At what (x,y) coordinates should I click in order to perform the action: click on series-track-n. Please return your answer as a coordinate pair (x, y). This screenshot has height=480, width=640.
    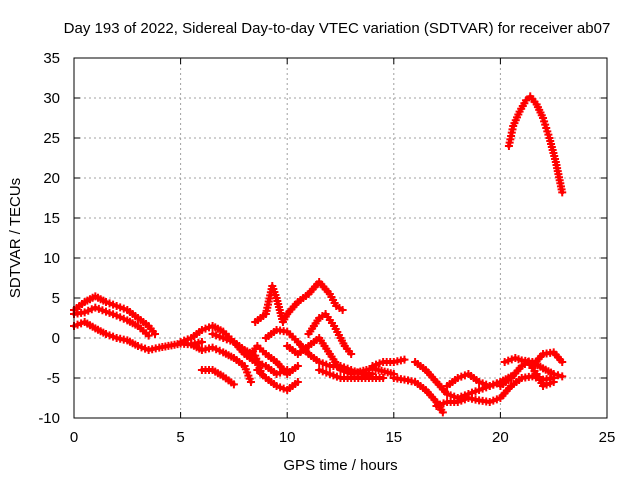
    Looking at the image, I should click on (351, 374).